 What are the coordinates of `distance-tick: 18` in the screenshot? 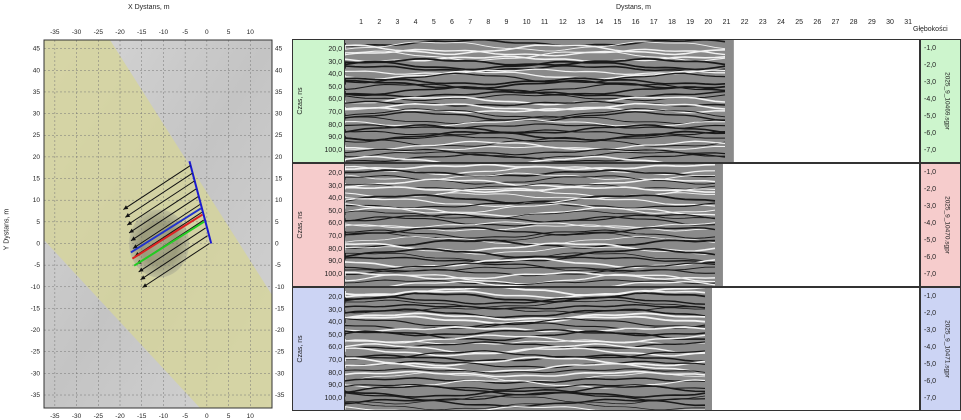 It's located at (672, 22).